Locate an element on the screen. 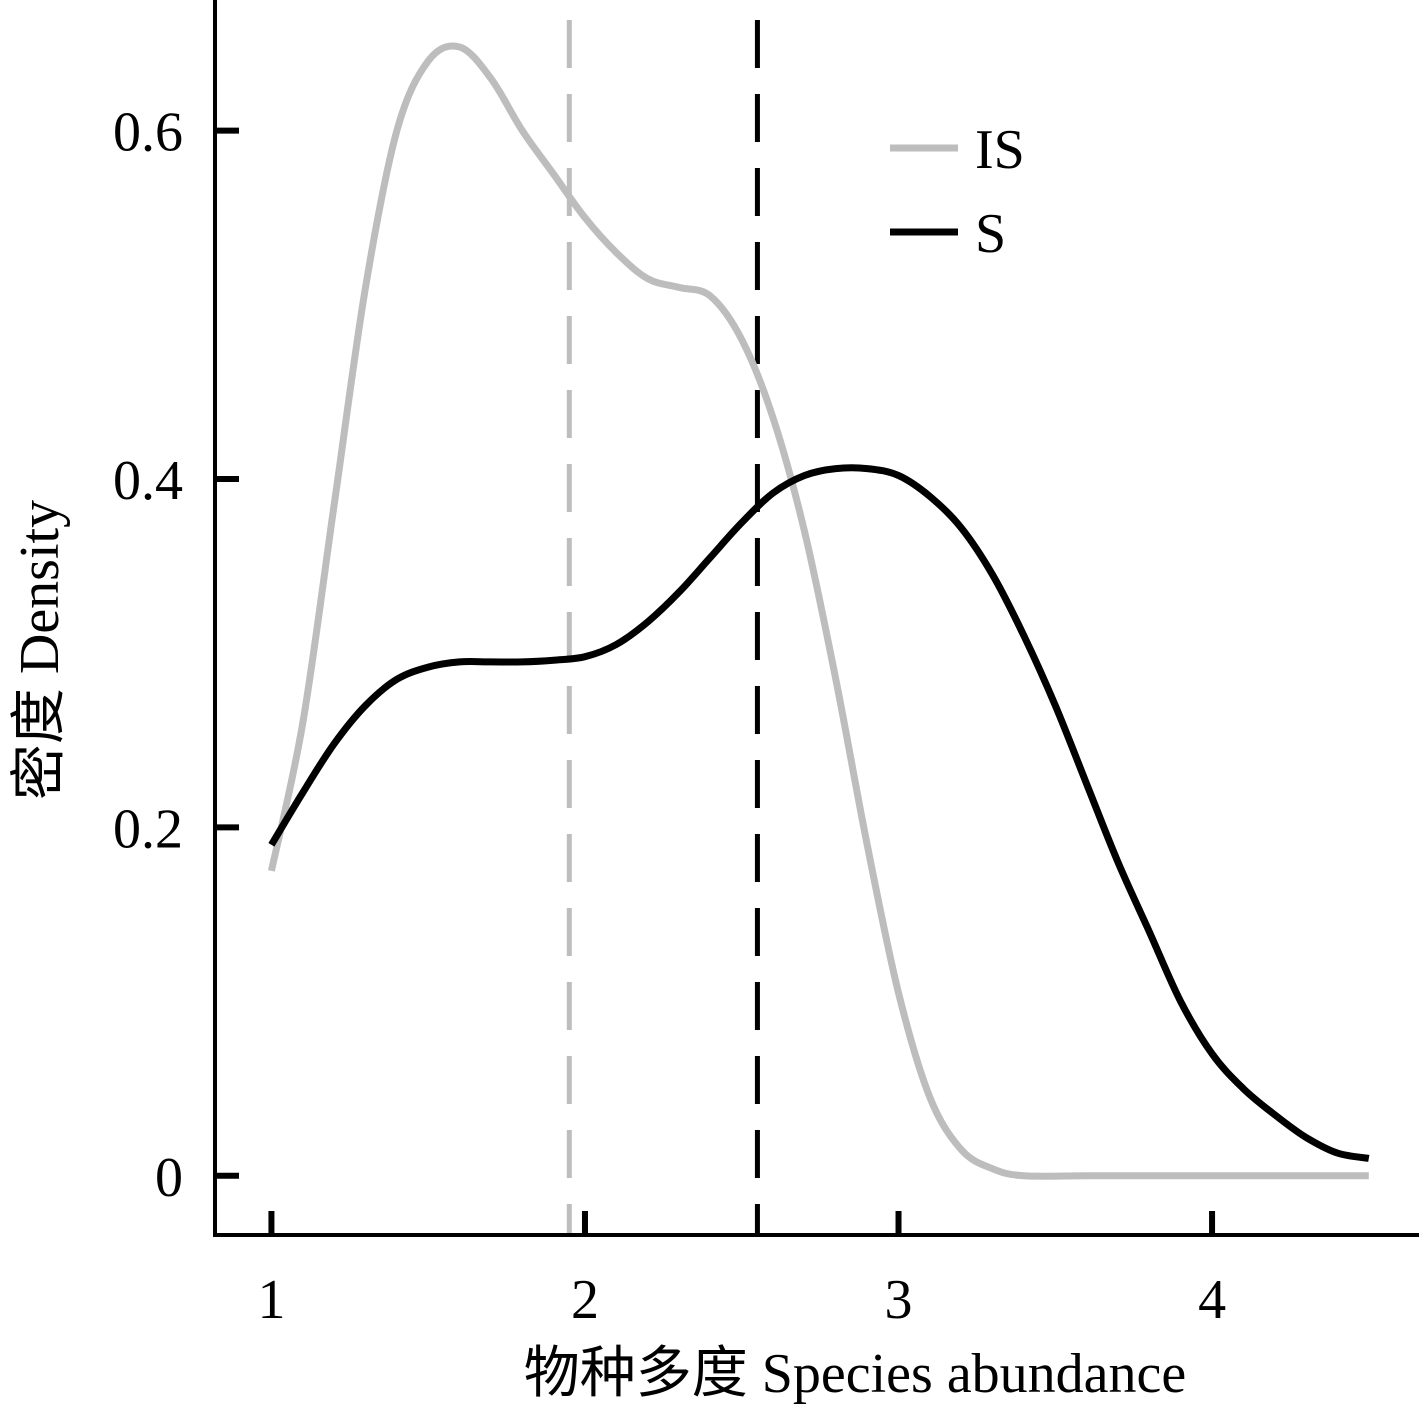 Image resolution: width=1419 pixels, height=1407 pixels. x-tick-label: 1 is located at coordinates (271, 1300).